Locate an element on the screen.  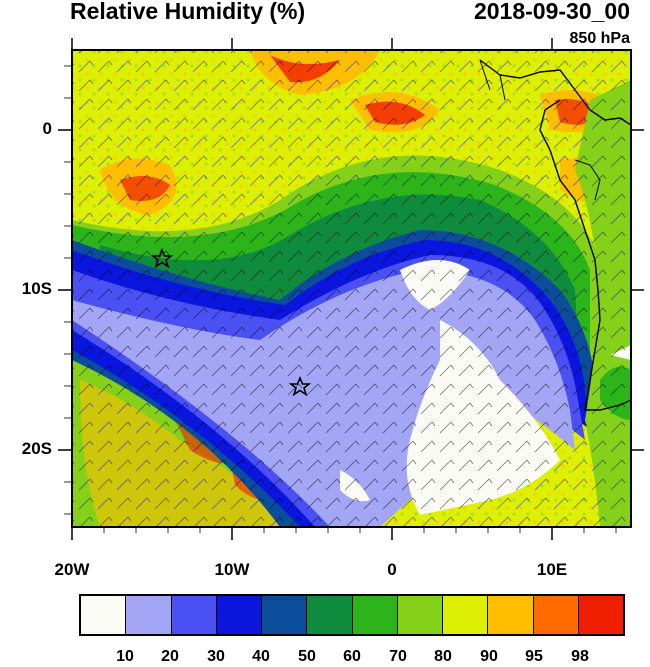
colorbar-label: 90 is located at coordinates (489, 656).